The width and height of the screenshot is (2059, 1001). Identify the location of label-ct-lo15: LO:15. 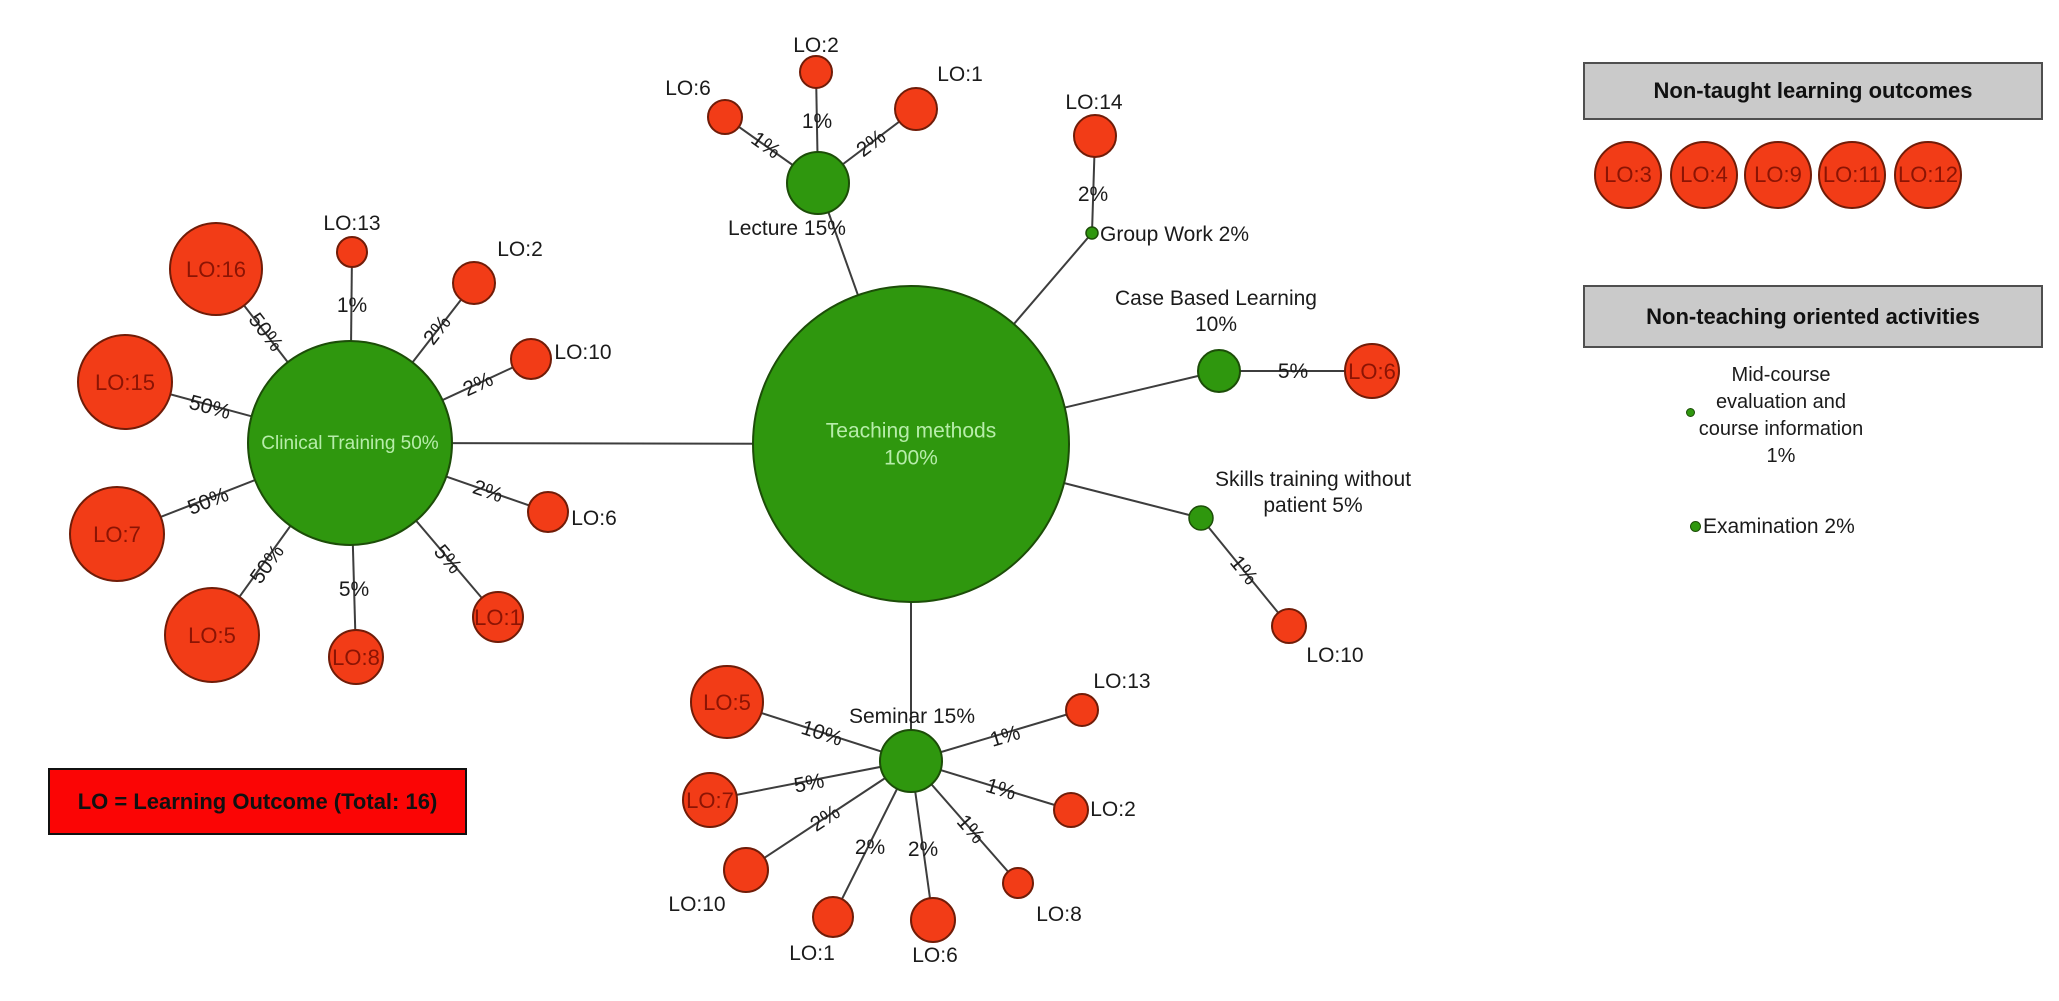
(125, 382).